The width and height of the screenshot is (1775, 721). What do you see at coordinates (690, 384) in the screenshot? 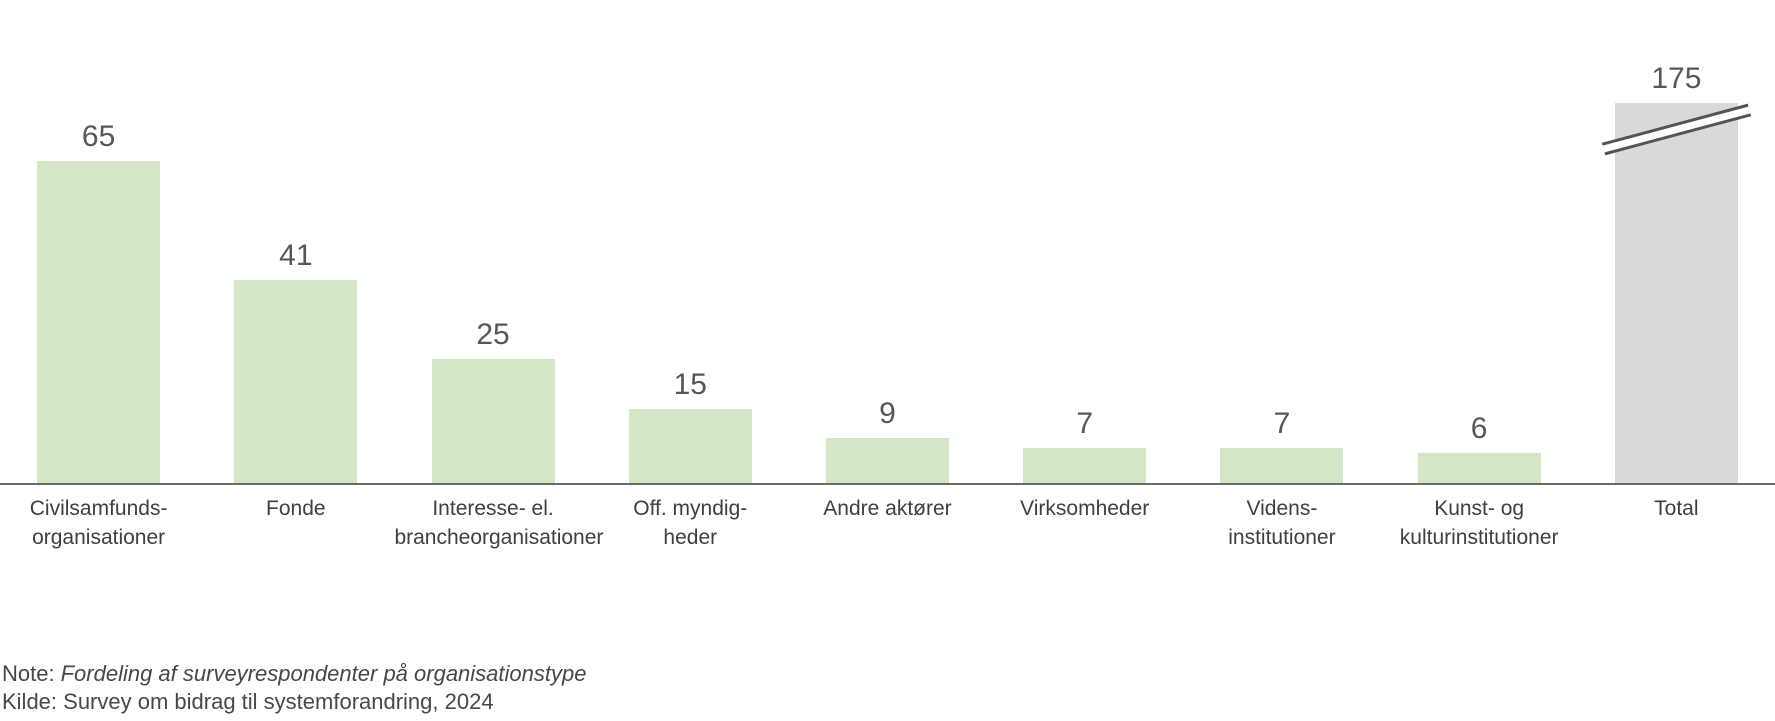
I see `bar-value-label: 15` at bounding box center [690, 384].